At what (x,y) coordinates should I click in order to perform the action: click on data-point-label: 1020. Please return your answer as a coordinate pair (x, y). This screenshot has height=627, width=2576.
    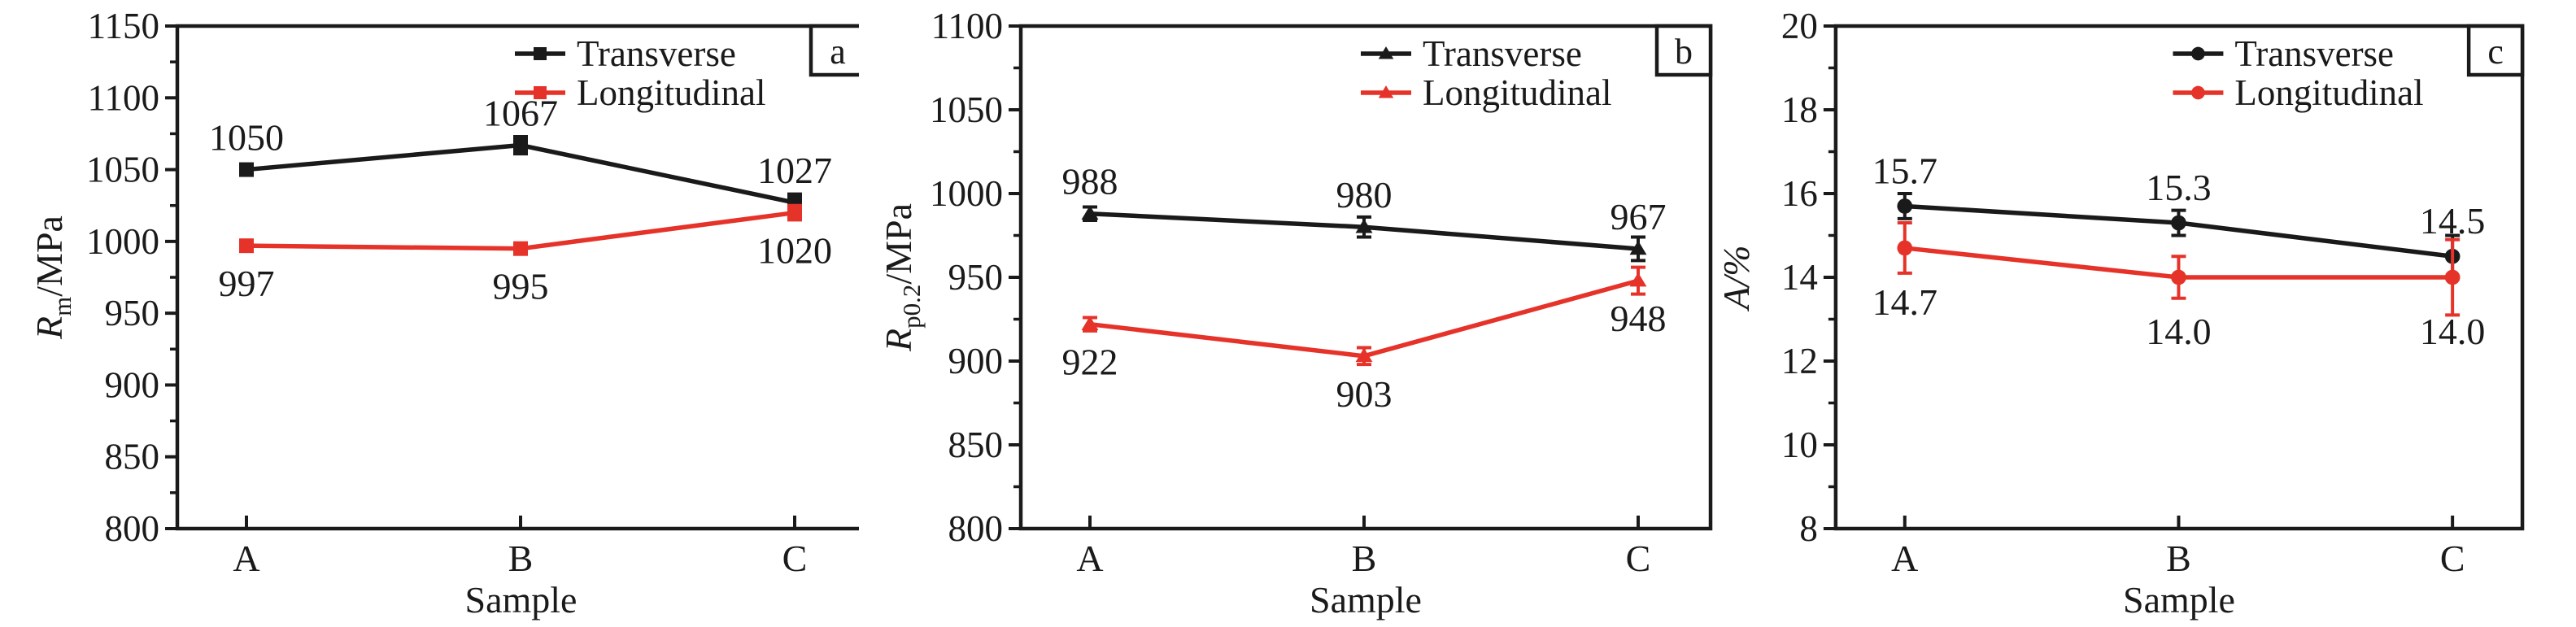
    Looking at the image, I should click on (794, 251).